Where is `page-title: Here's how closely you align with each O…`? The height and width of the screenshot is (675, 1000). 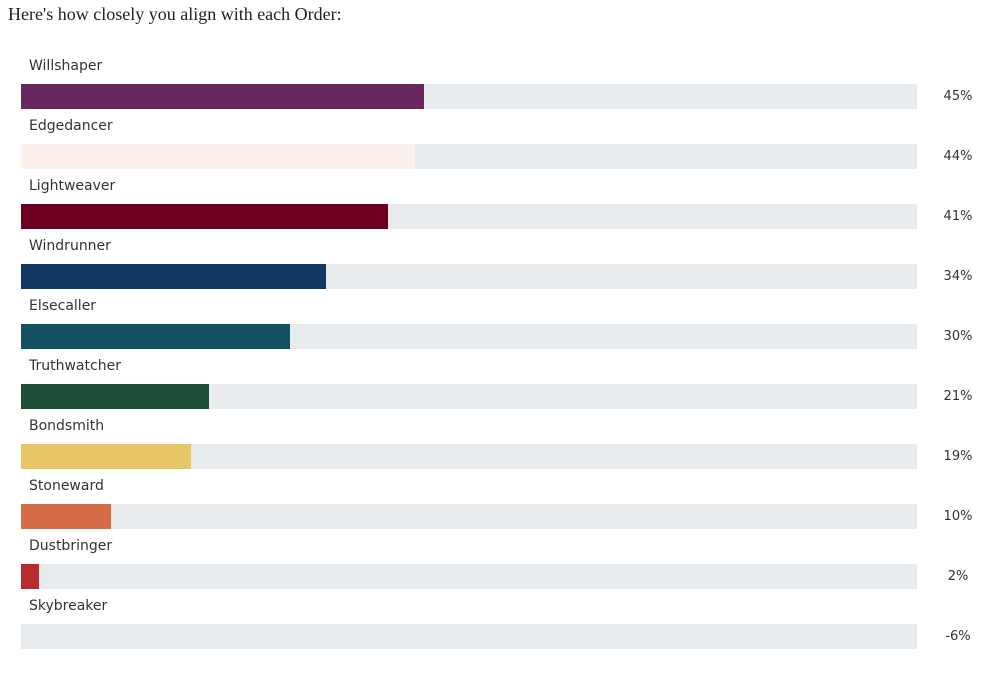
page-title: Here's how closely you align with each O… is located at coordinates (175, 14).